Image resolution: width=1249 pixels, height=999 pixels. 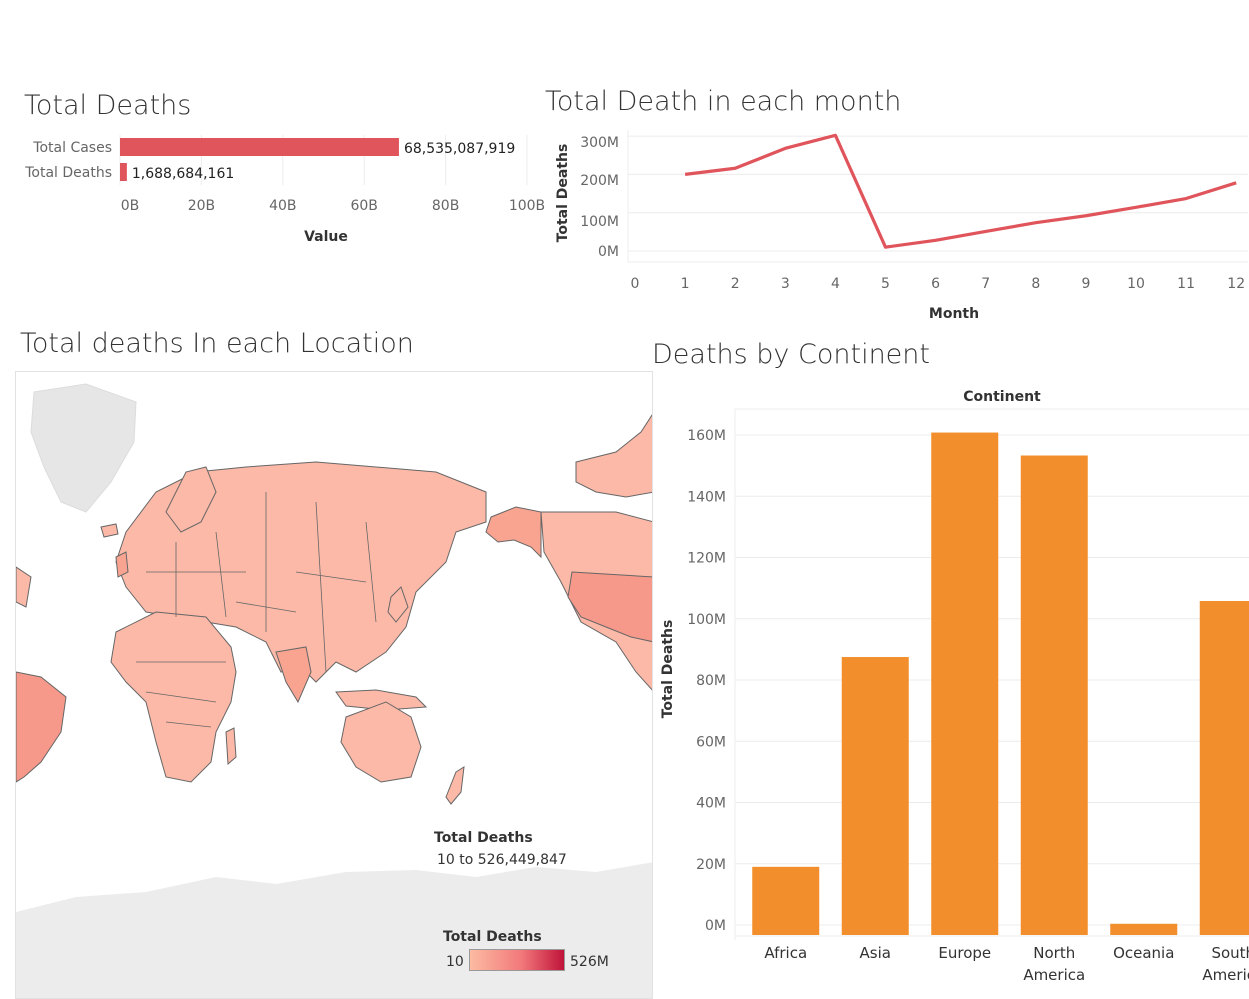 I want to click on vbar-y-tick: 160M, so click(x=706, y=436).